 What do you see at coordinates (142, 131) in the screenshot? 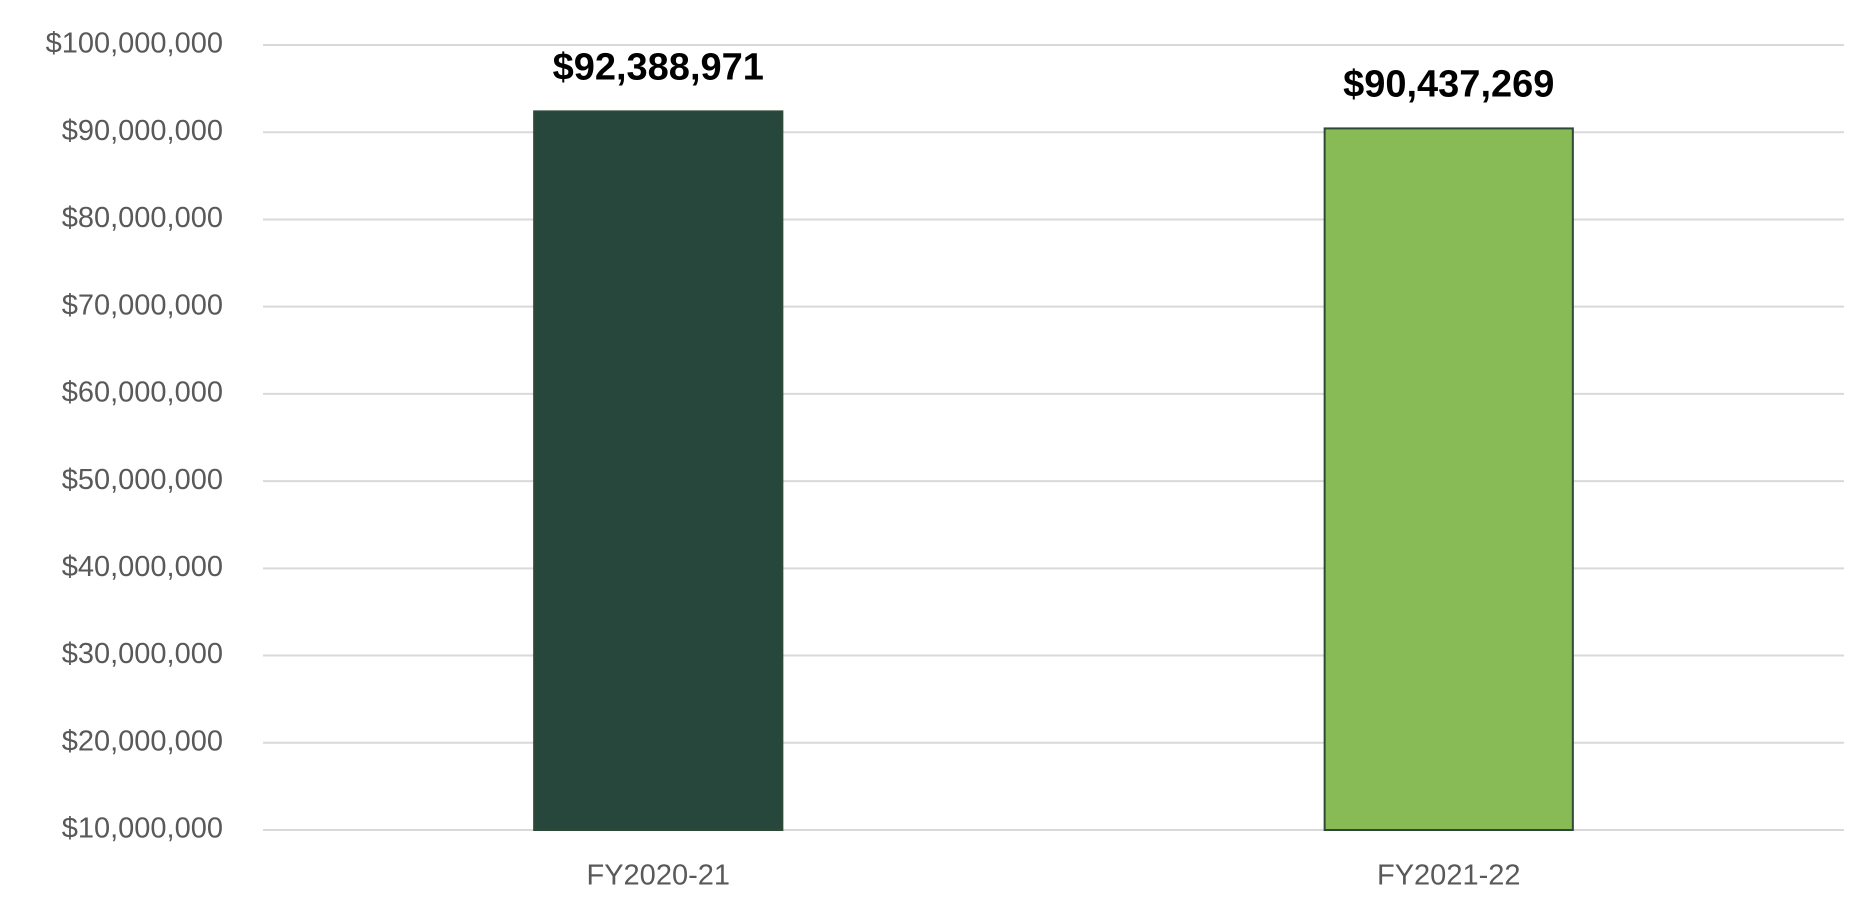
I see `y-tick-label: $90,000,000` at bounding box center [142, 131].